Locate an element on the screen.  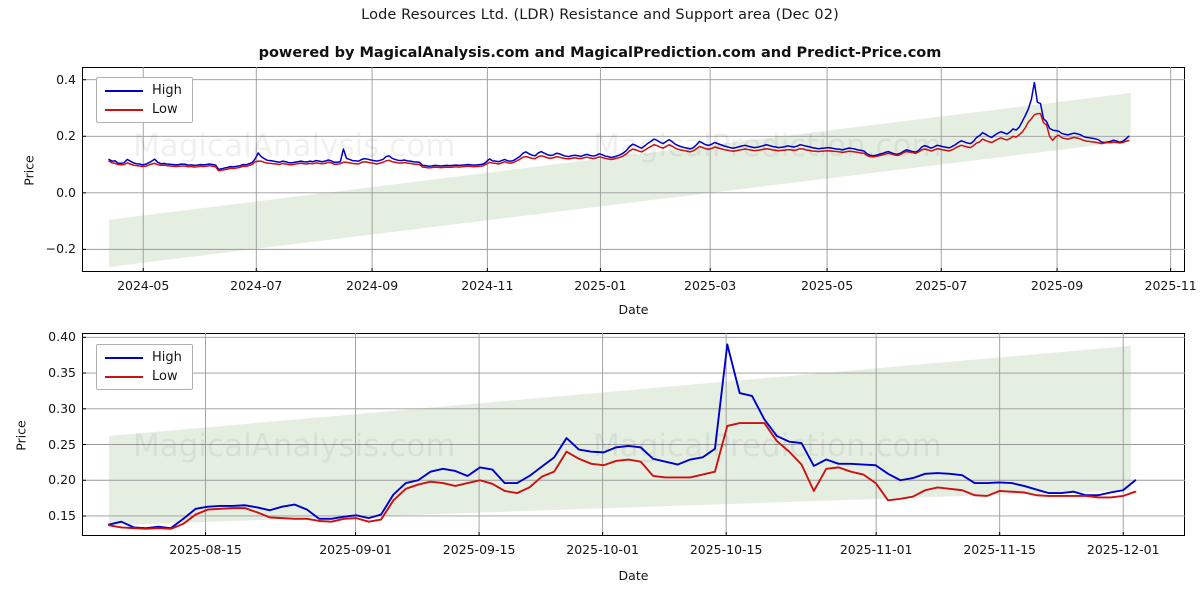
top-xtick-6: 2025-05 is located at coordinates (827, 285).